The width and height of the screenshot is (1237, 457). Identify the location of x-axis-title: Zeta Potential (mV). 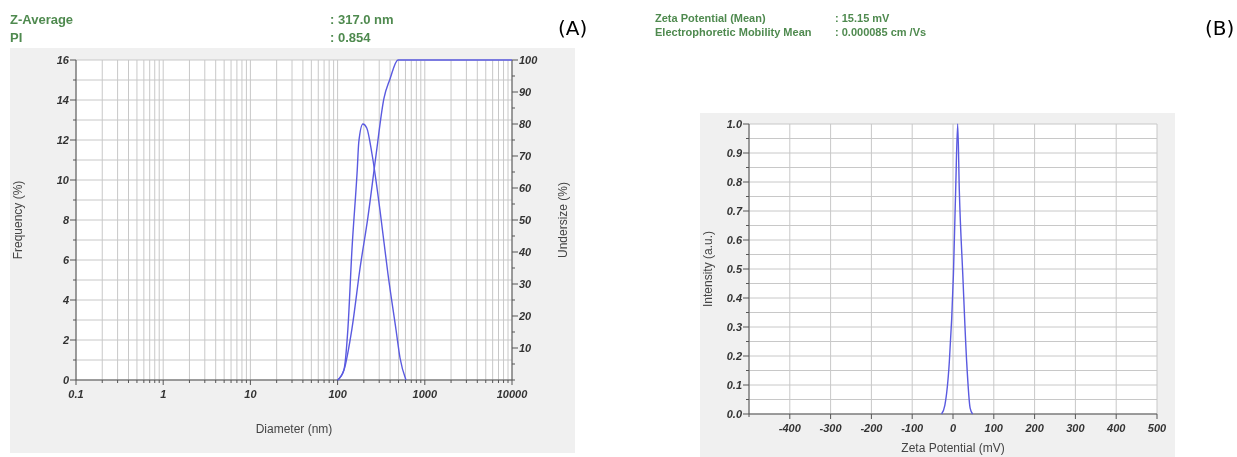
(953, 448).